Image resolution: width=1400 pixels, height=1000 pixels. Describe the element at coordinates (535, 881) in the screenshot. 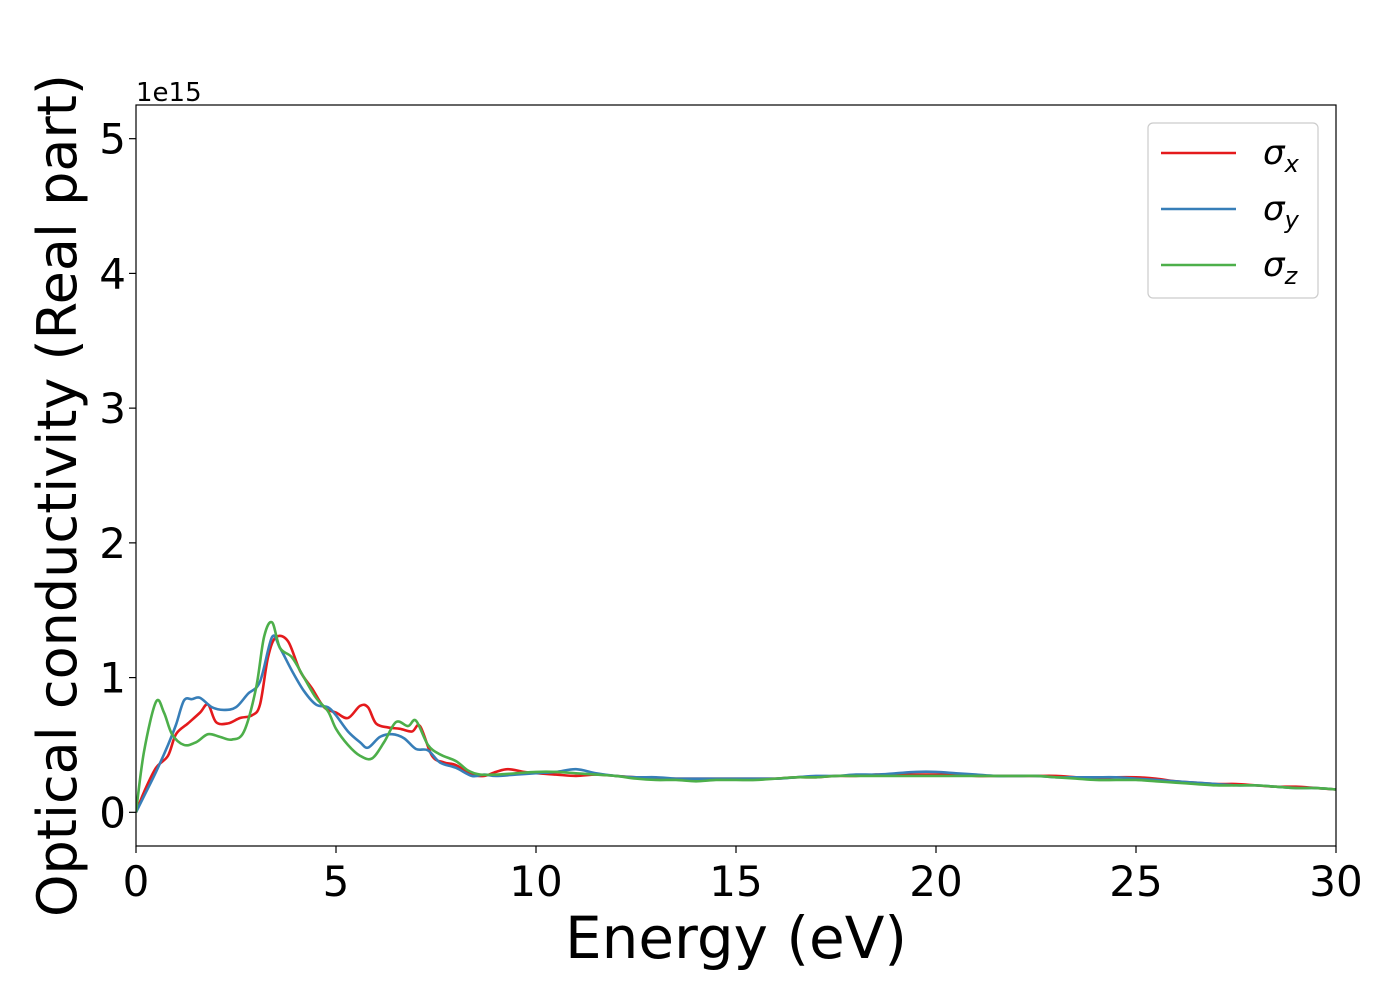

I see `x-tick-label: 10` at that location.